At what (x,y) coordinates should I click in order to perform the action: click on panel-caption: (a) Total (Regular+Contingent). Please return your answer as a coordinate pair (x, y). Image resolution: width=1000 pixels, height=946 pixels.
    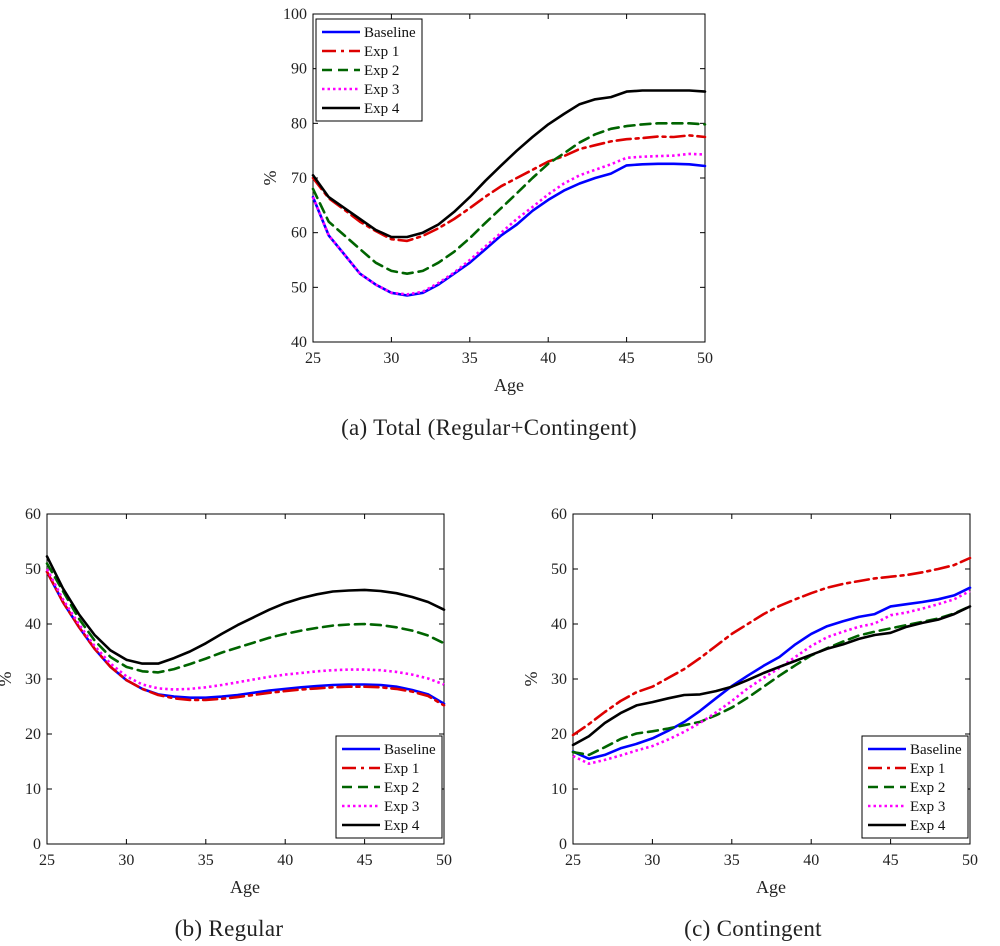
    Looking at the image, I should click on (489, 427).